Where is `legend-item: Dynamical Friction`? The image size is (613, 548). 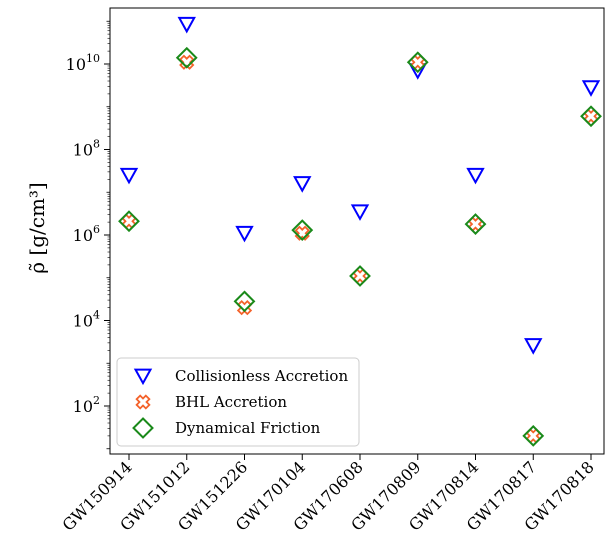 legend-item: Dynamical Friction is located at coordinates (226, 428).